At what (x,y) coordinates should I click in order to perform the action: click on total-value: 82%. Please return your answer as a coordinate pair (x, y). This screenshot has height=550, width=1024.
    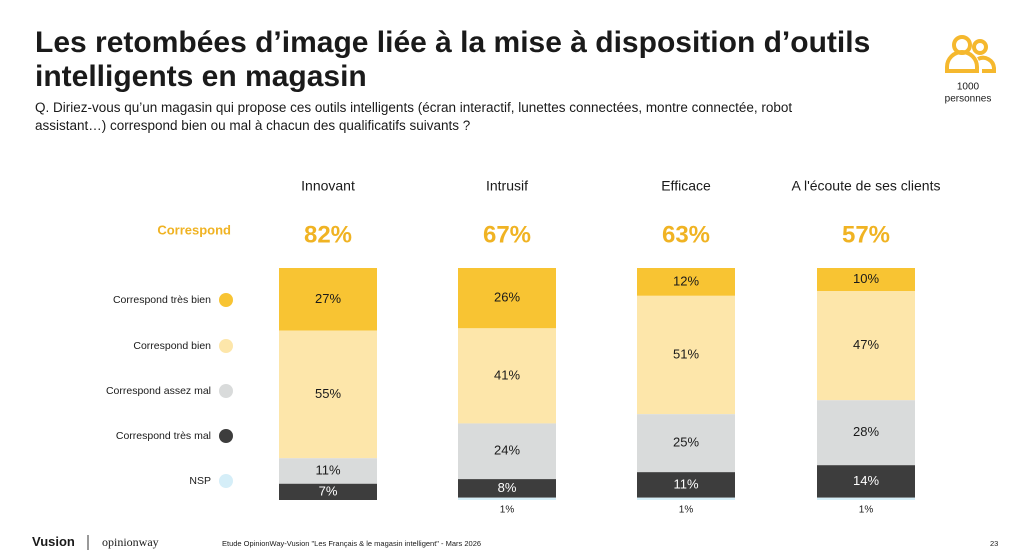
    Looking at the image, I should click on (328, 234).